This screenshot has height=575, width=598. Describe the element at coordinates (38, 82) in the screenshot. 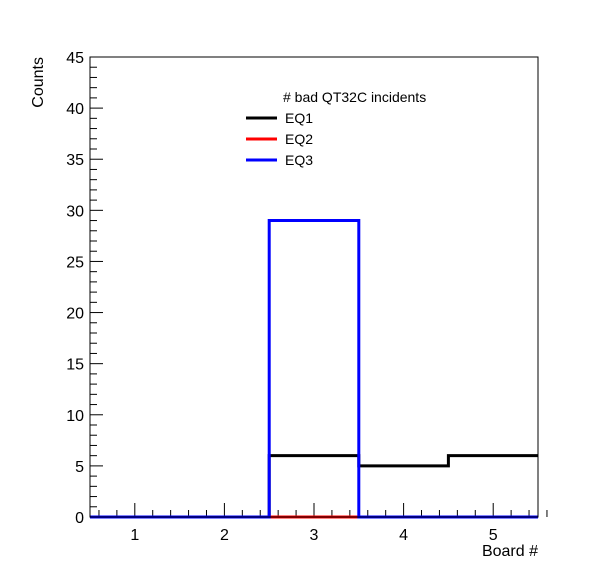

I see `y-axis-title: Counts` at that location.